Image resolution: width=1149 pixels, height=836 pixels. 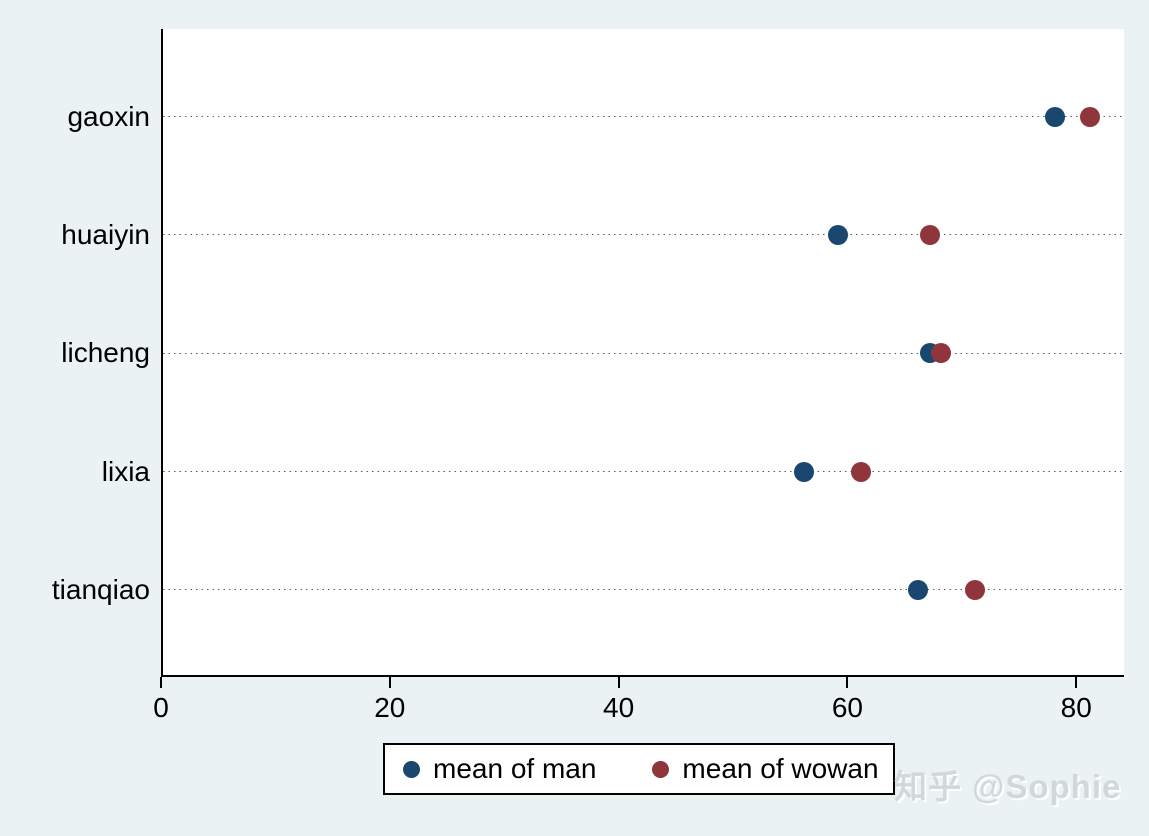 I want to click on data-point-licheng-woman, so click(x=940, y=353).